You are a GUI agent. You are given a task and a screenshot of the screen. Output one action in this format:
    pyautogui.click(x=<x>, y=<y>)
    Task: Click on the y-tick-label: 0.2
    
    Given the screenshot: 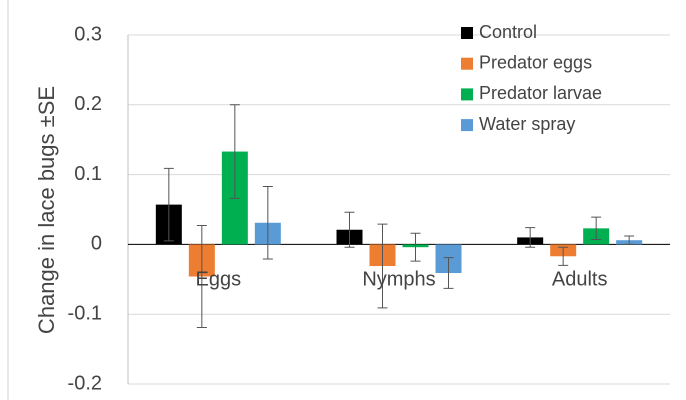 What is the action you would take?
    pyautogui.click(x=88, y=104)
    